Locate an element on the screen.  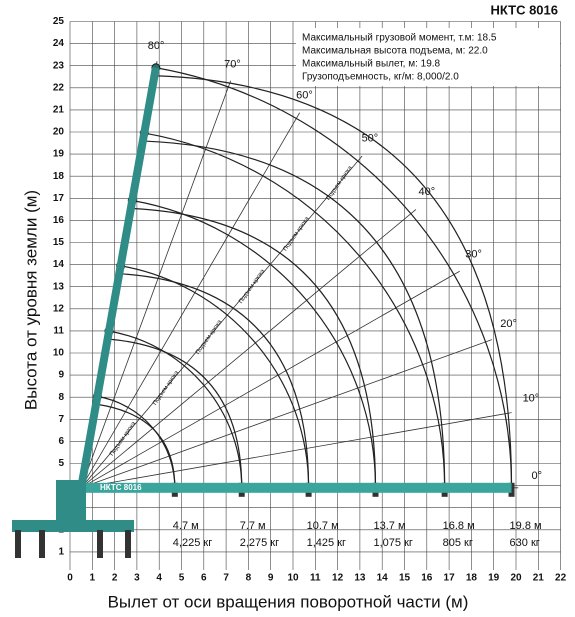
y-tick-label: 10 is located at coordinates (59, 353).